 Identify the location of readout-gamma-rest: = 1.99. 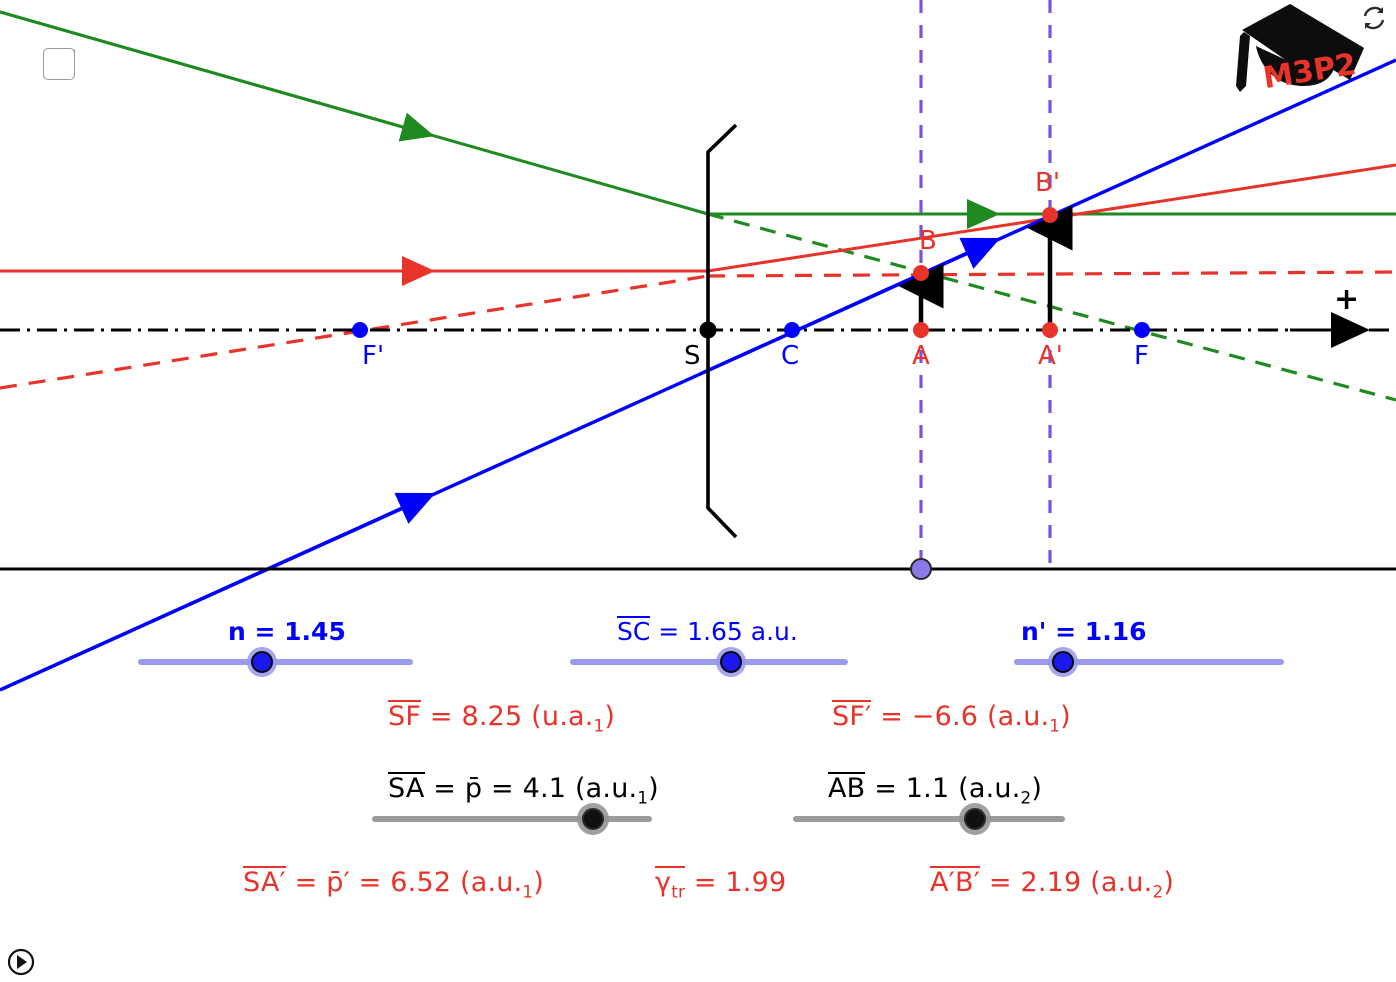
(736, 882).